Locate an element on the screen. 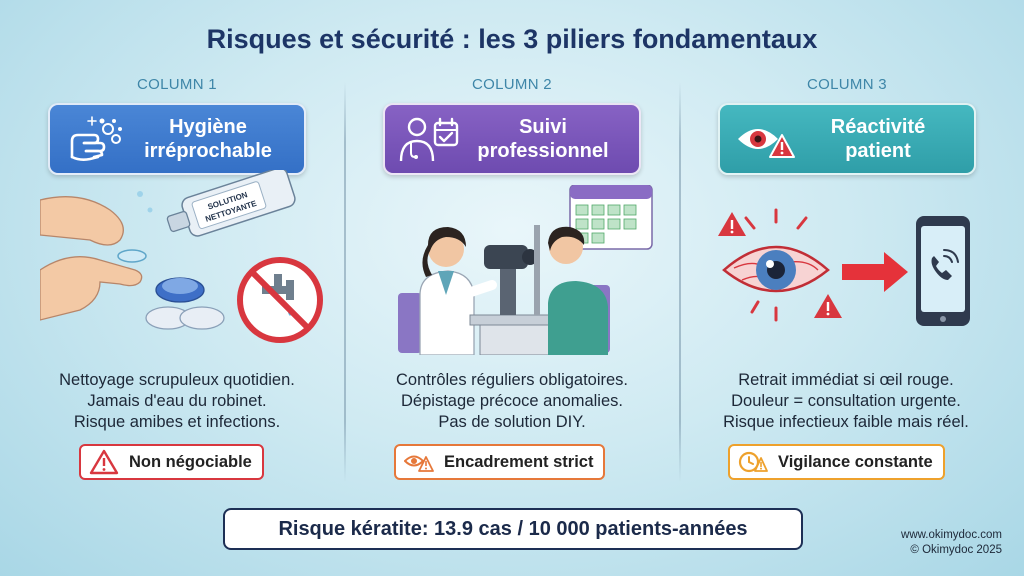 This screenshot has width=1024, height=576. header-hygiene: Hygiène irréprochable is located at coordinates (177, 139).